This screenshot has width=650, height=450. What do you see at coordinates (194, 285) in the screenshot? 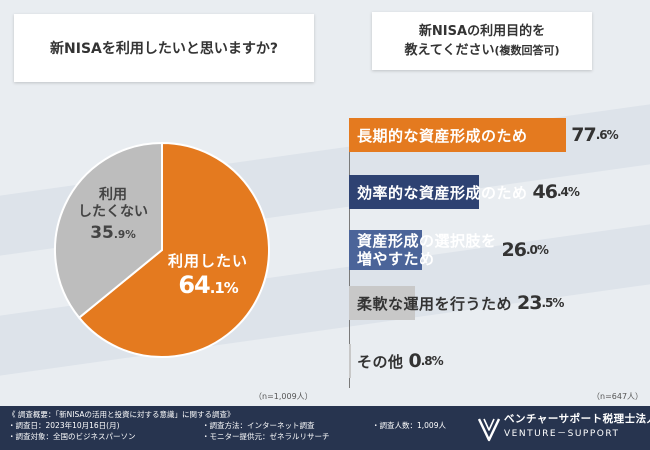
I see `pie-label-use-value-int: 64` at bounding box center [194, 285].